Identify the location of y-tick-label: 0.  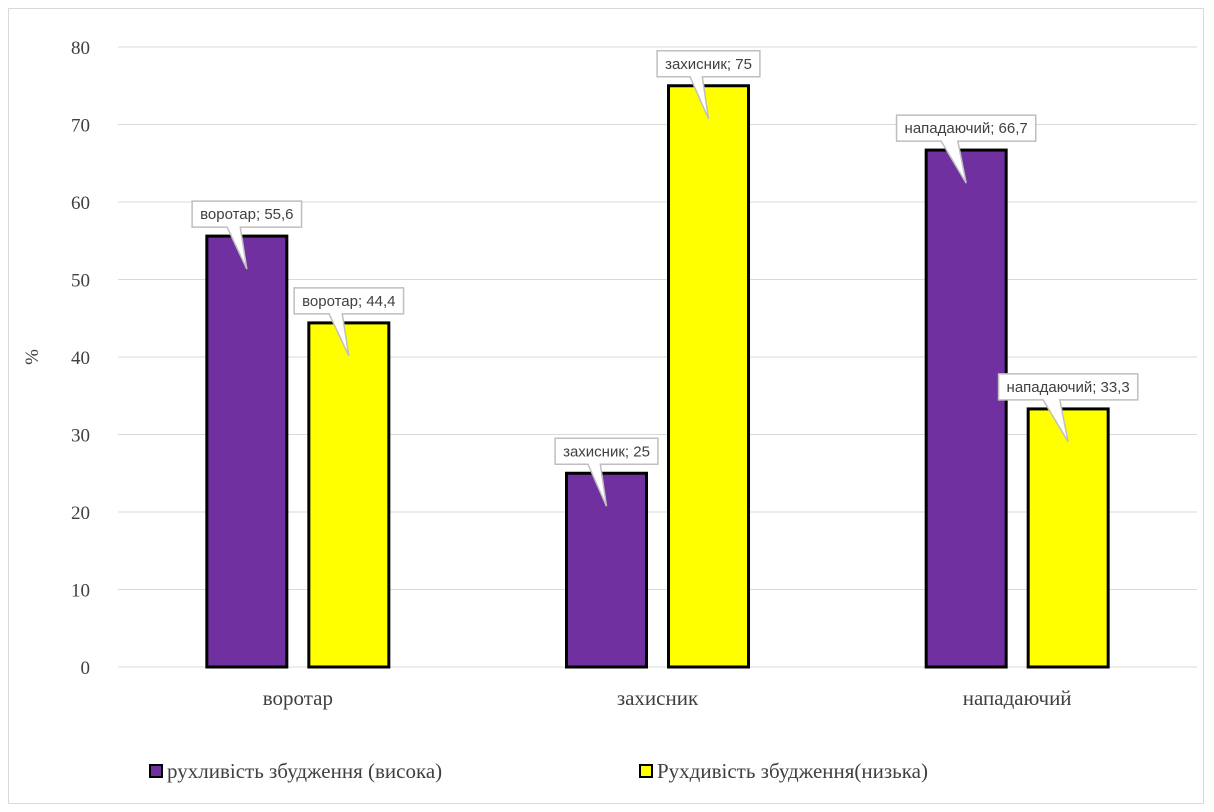
(86, 668).